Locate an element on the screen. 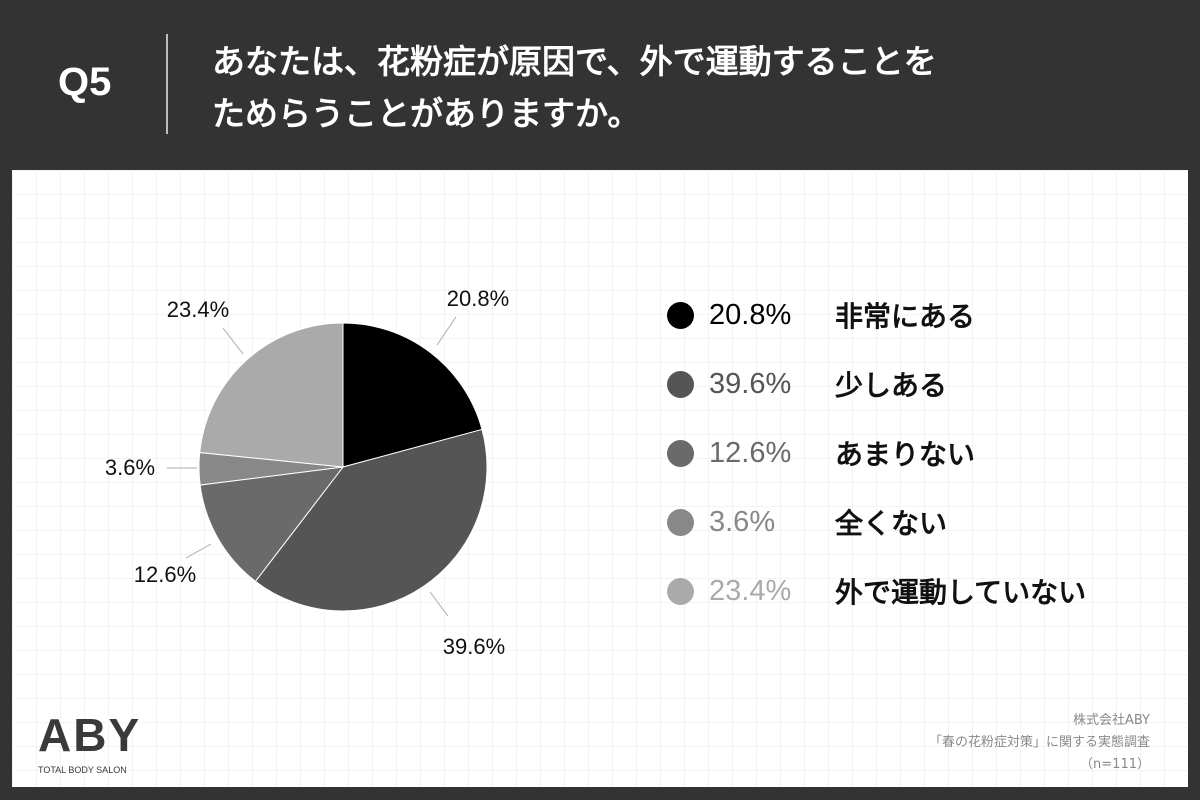 The image size is (1200, 800). legend-label-no-exercise: 外で運動していない is located at coordinates (961, 592).